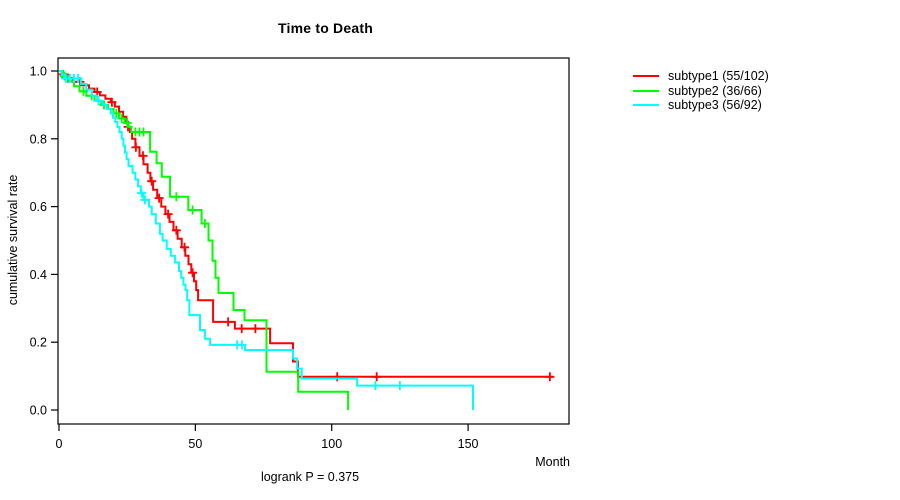  I want to click on y-tick-label: 1.0, so click(38, 72).